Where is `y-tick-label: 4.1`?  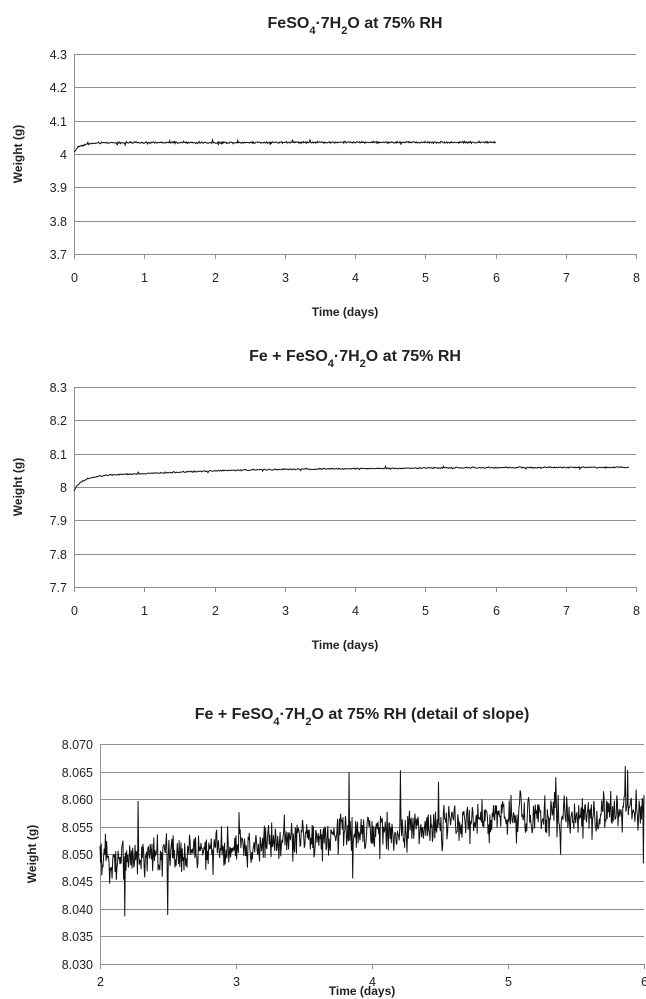 y-tick-label: 4.1 is located at coordinates (58, 122).